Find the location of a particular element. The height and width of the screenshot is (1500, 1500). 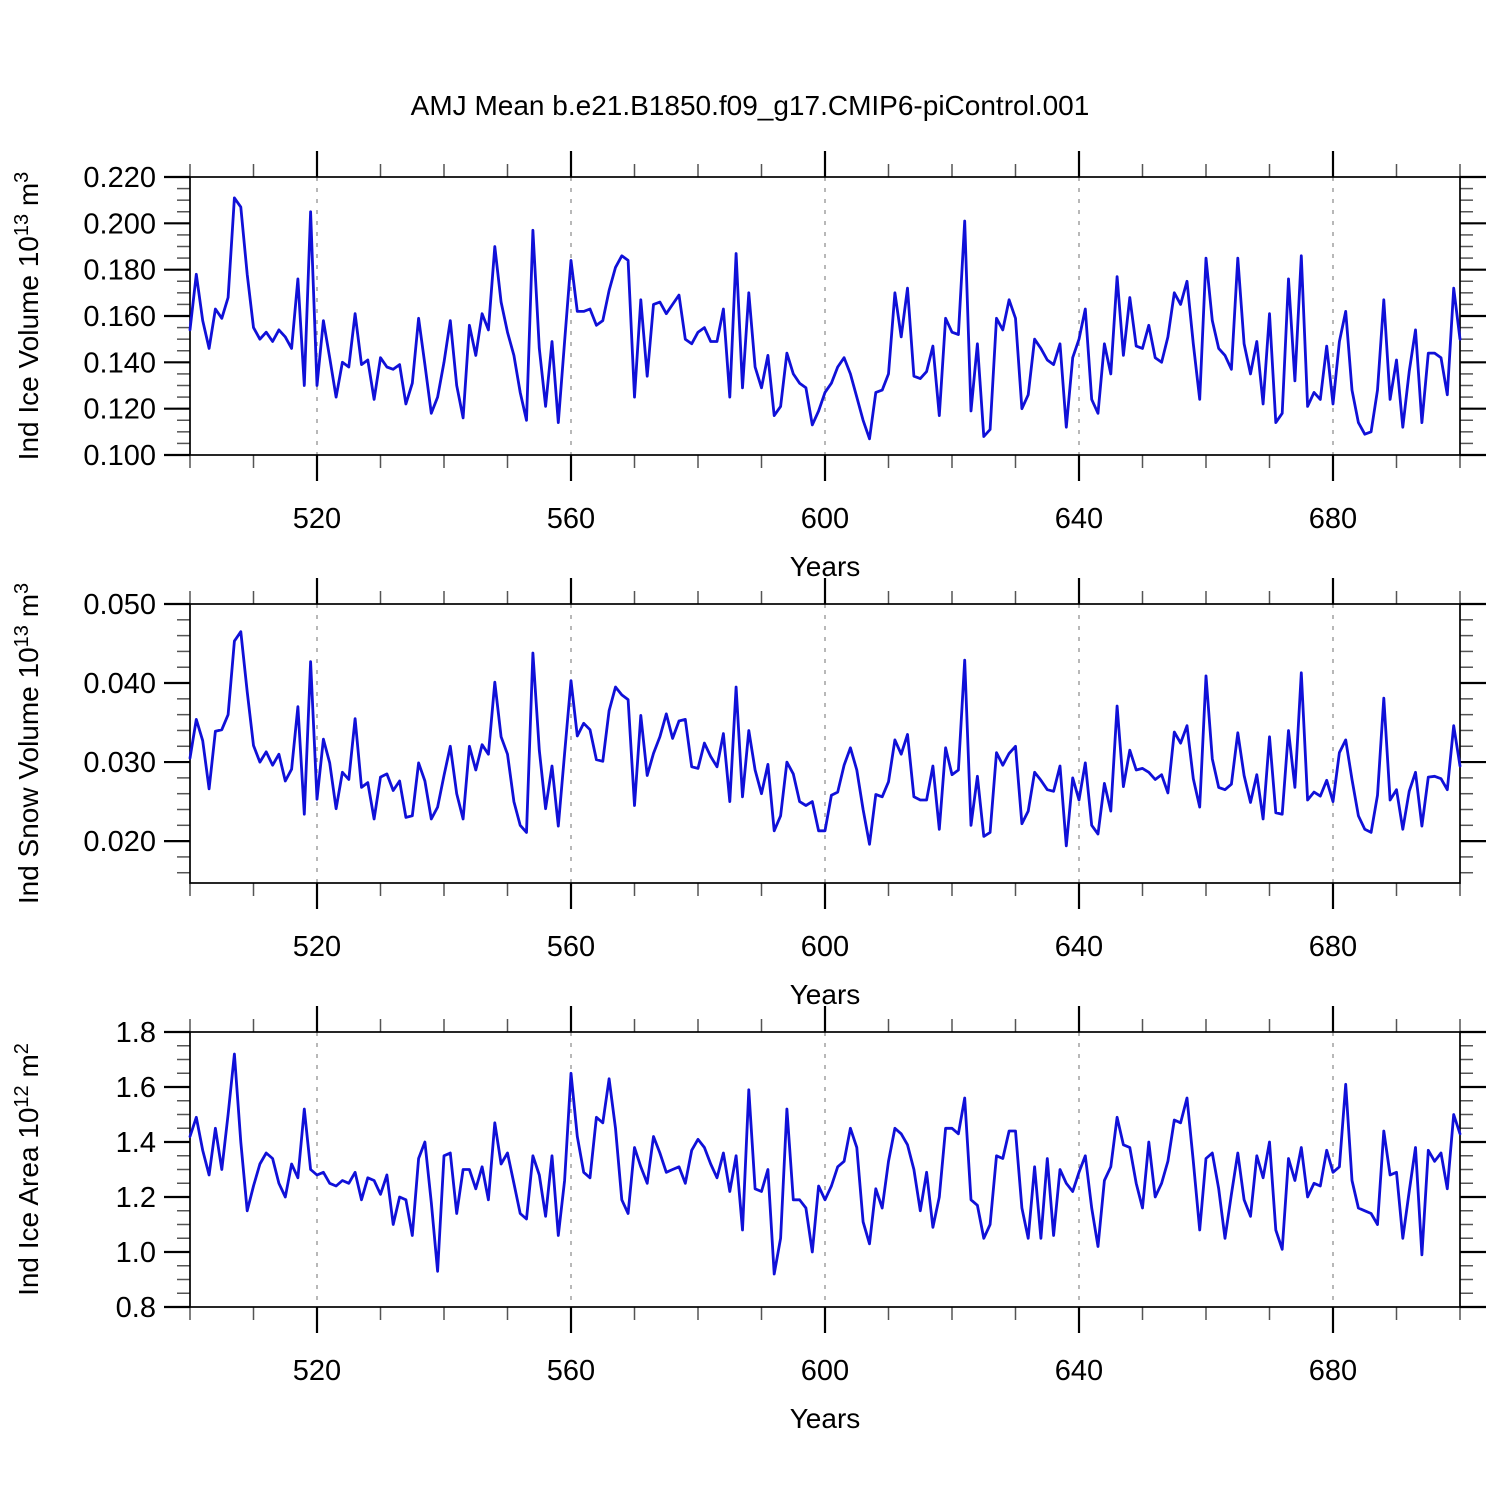

y-tick-label: 0.100 is located at coordinates (119, 456).